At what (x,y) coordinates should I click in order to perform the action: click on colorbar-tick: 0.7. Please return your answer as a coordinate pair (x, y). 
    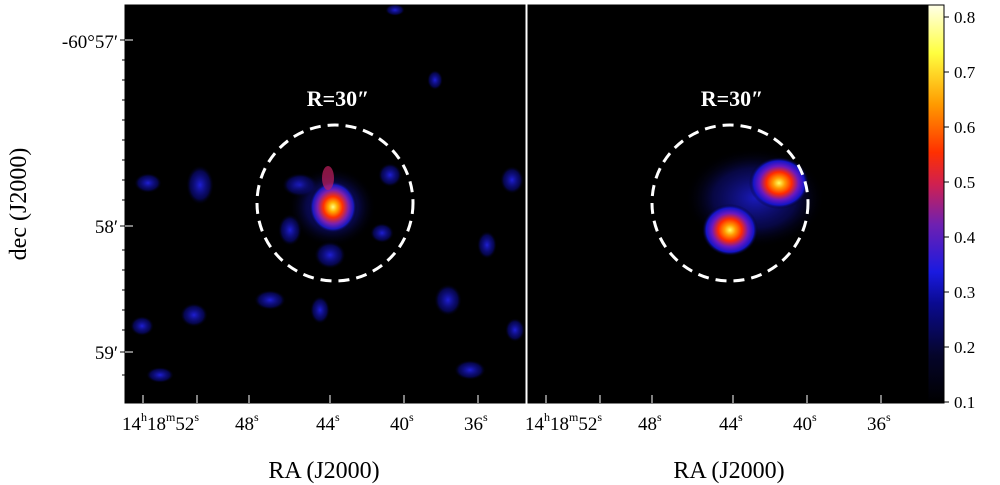
    Looking at the image, I should click on (965, 72).